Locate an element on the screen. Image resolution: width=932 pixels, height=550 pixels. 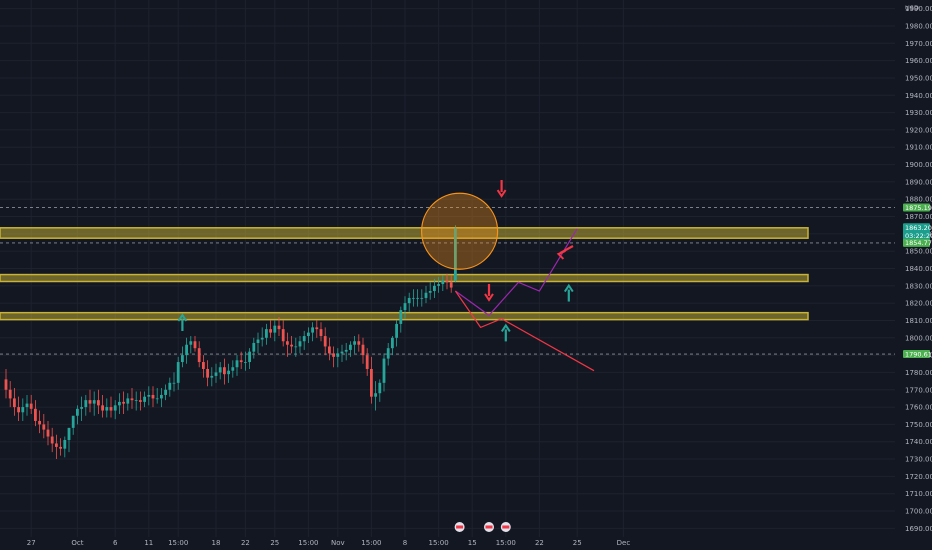
event-icon-flag is located at coordinates (506, 527).